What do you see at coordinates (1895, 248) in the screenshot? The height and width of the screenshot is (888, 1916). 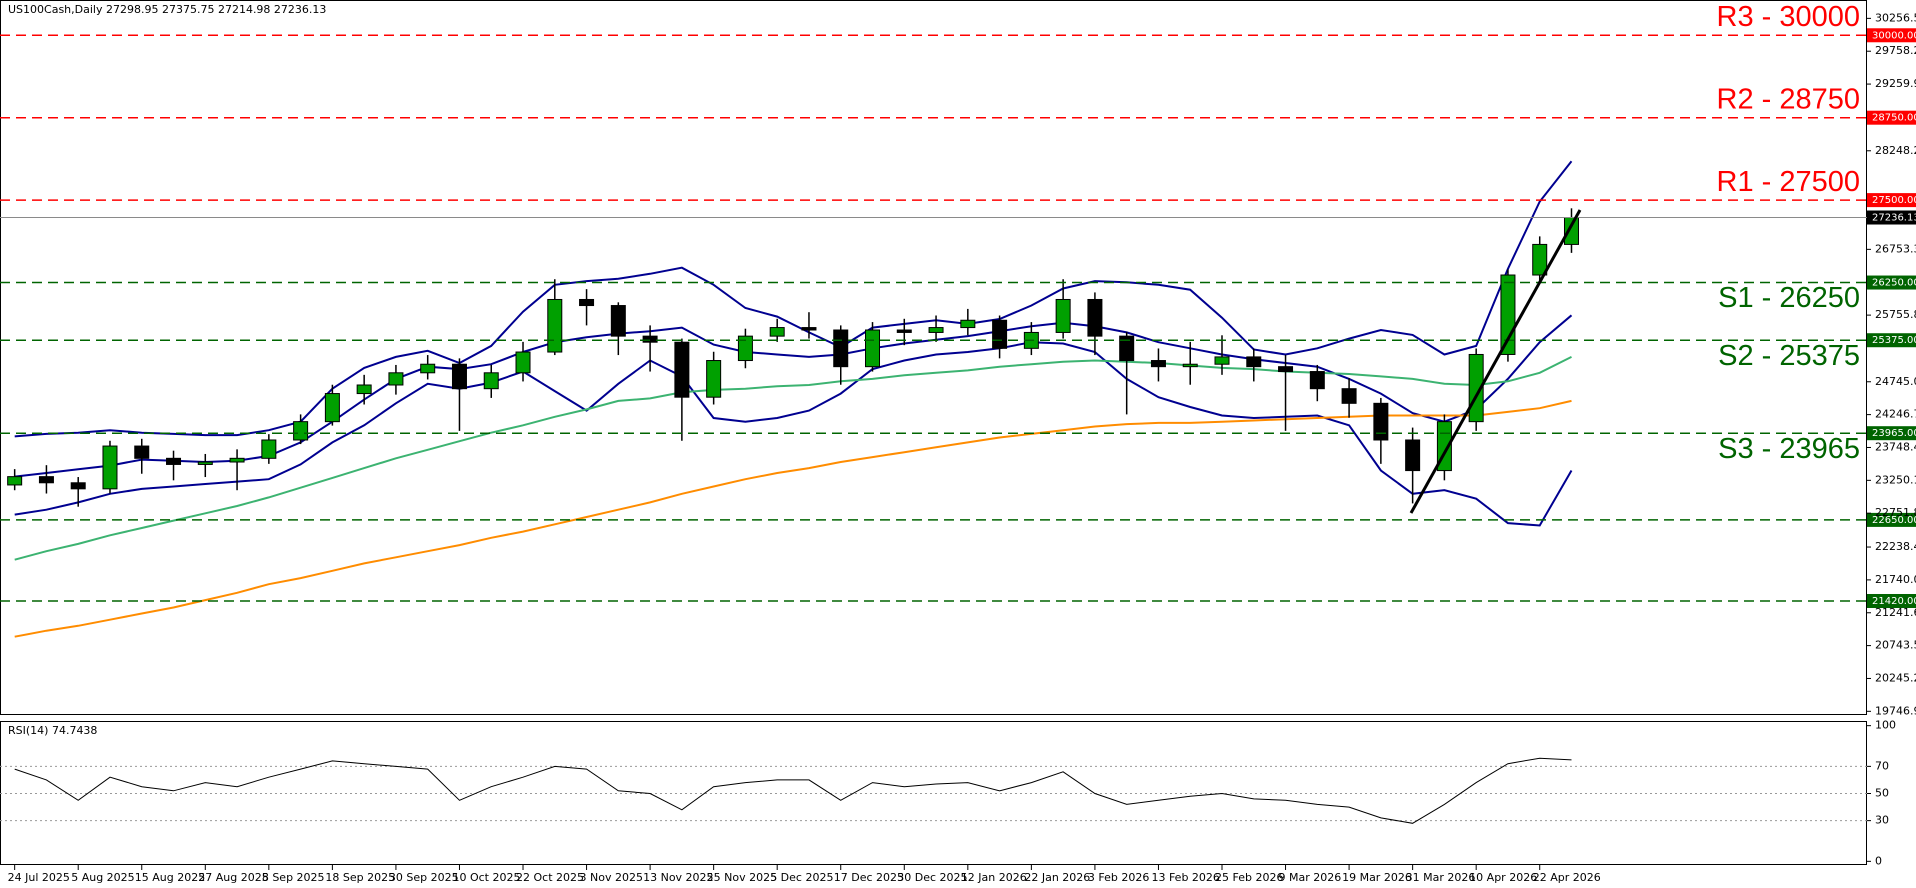 I see `y-tick-label: 26753.30` at bounding box center [1895, 248].